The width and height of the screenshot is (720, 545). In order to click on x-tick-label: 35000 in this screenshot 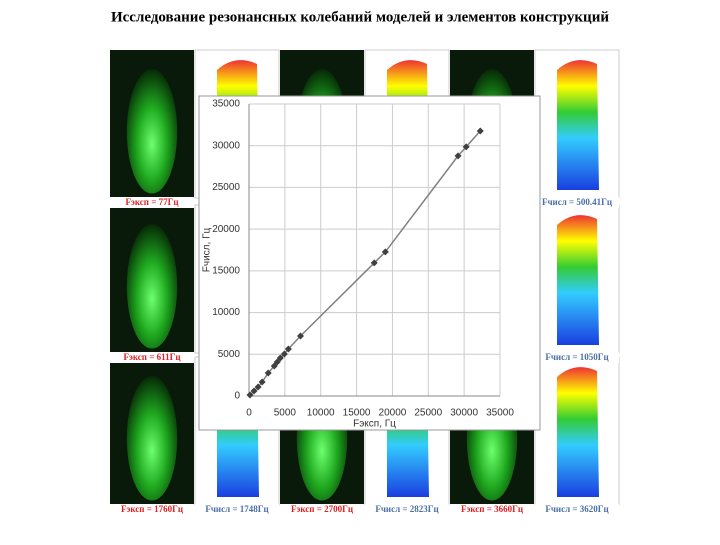, I will do `click(500, 413)`.